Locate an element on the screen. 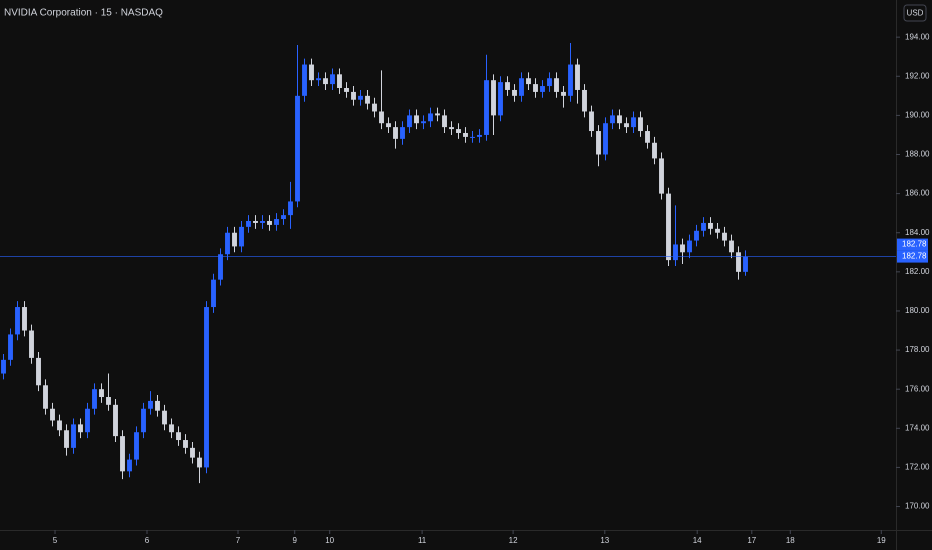  y-tick-label: 172.00 is located at coordinates (917, 467).